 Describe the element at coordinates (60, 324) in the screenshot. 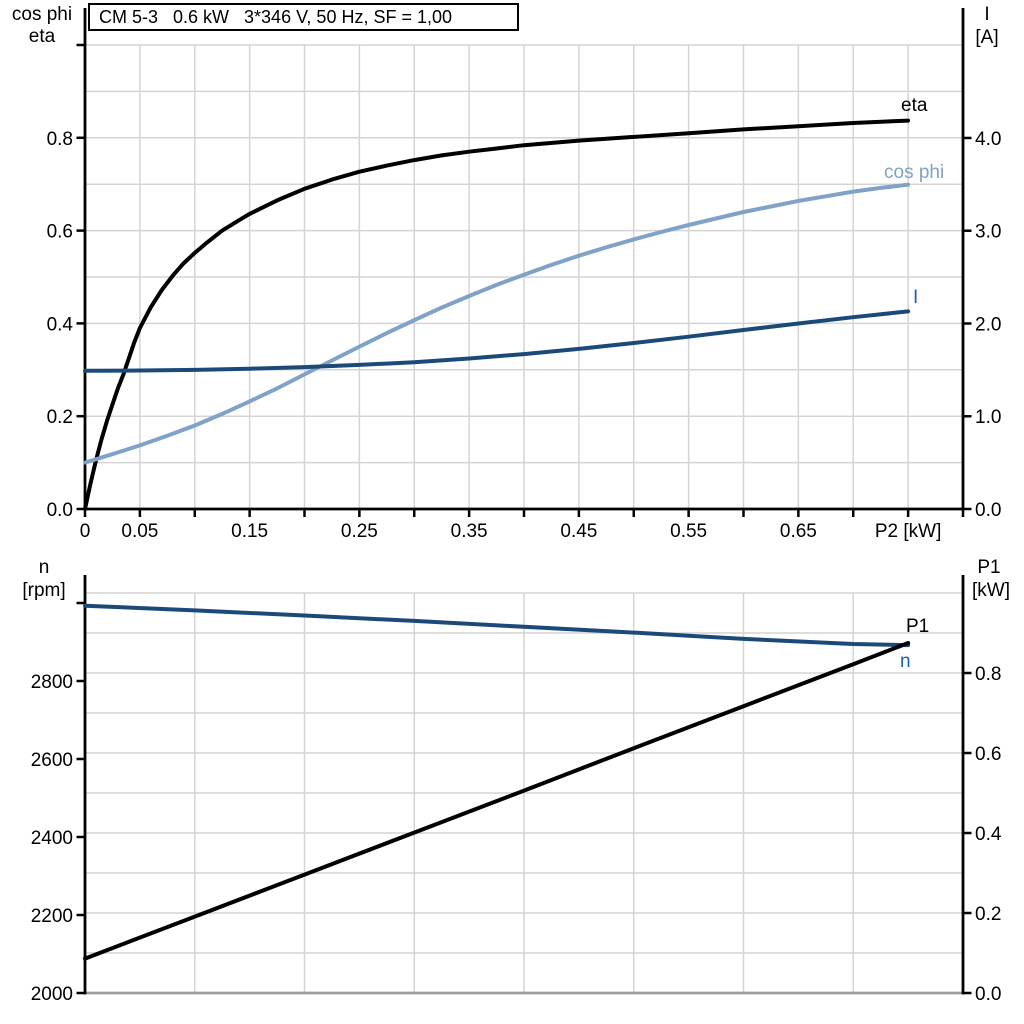

I see `left-tick-label: 0.4` at that location.